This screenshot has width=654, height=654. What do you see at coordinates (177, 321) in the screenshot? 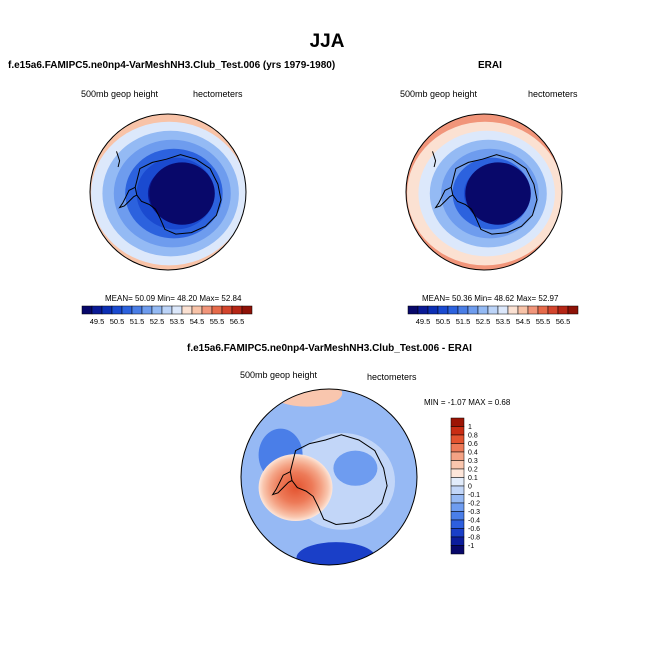
I see `panel1-colorbar-tick-label: 53.5` at bounding box center [177, 321].